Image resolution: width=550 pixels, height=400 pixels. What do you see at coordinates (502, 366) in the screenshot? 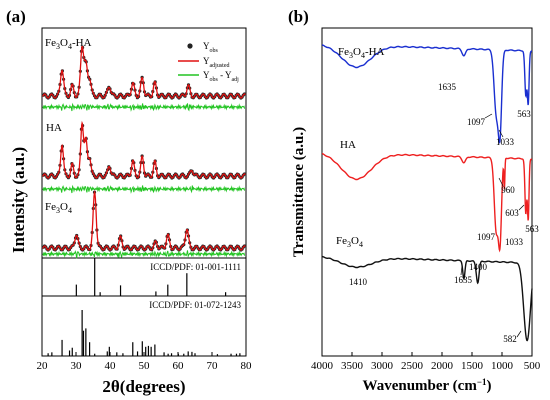
I see `b-x-tick-label: 1000` at bounding box center [502, 366].